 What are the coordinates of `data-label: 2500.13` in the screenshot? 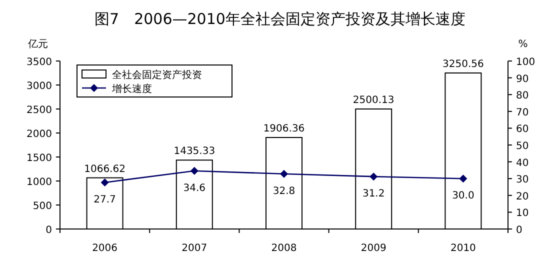 It's located at (373, 100).